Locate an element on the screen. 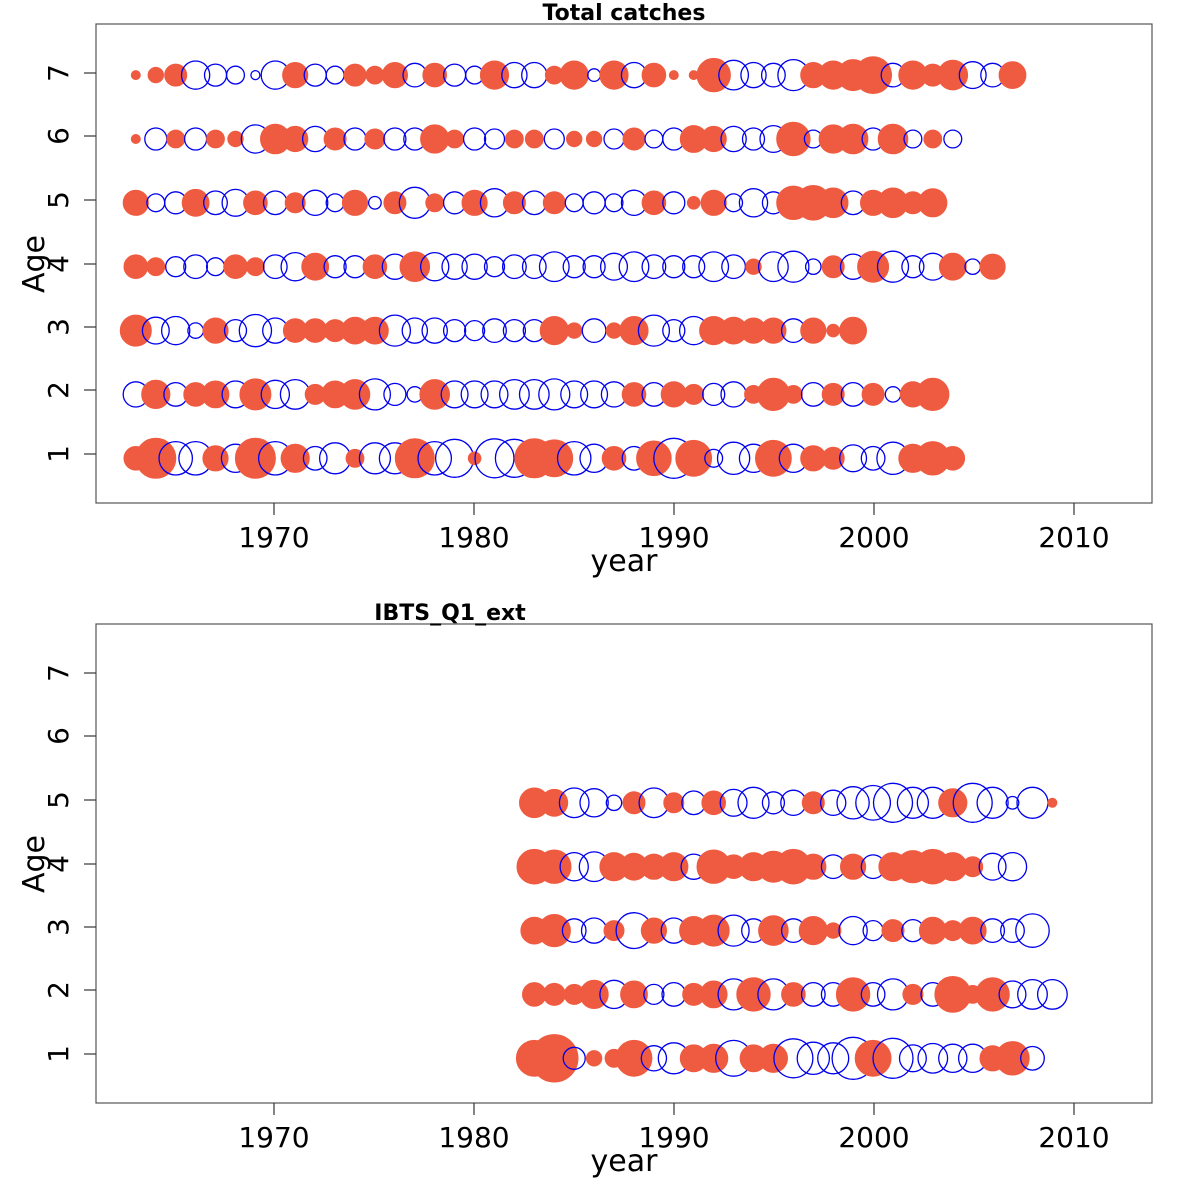 This screenshot has height=1200, width=1200. bubbles is located at coordinates (791, 932).